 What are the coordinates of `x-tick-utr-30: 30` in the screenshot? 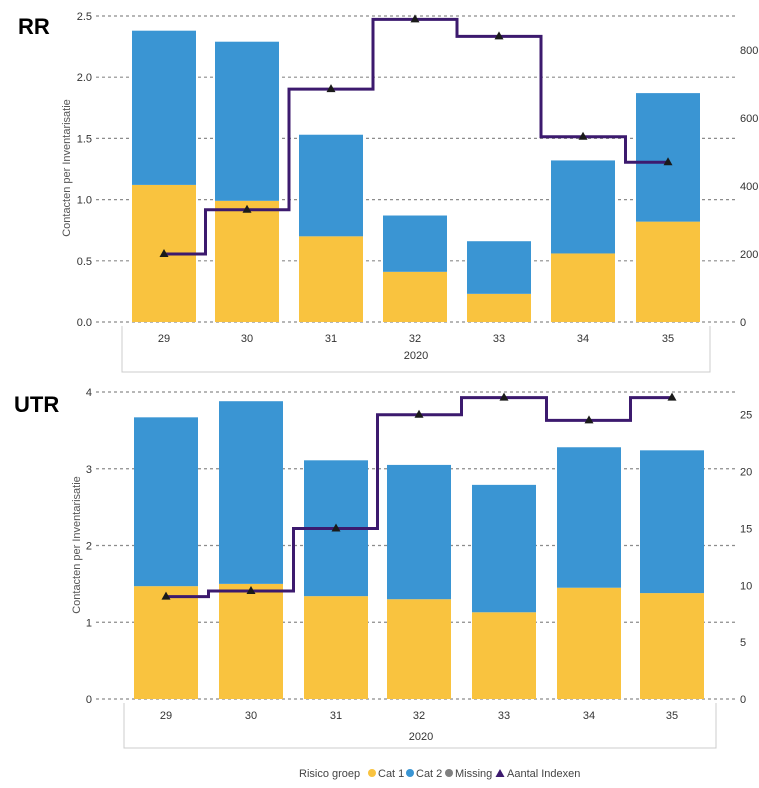 It's located at (251, 716).